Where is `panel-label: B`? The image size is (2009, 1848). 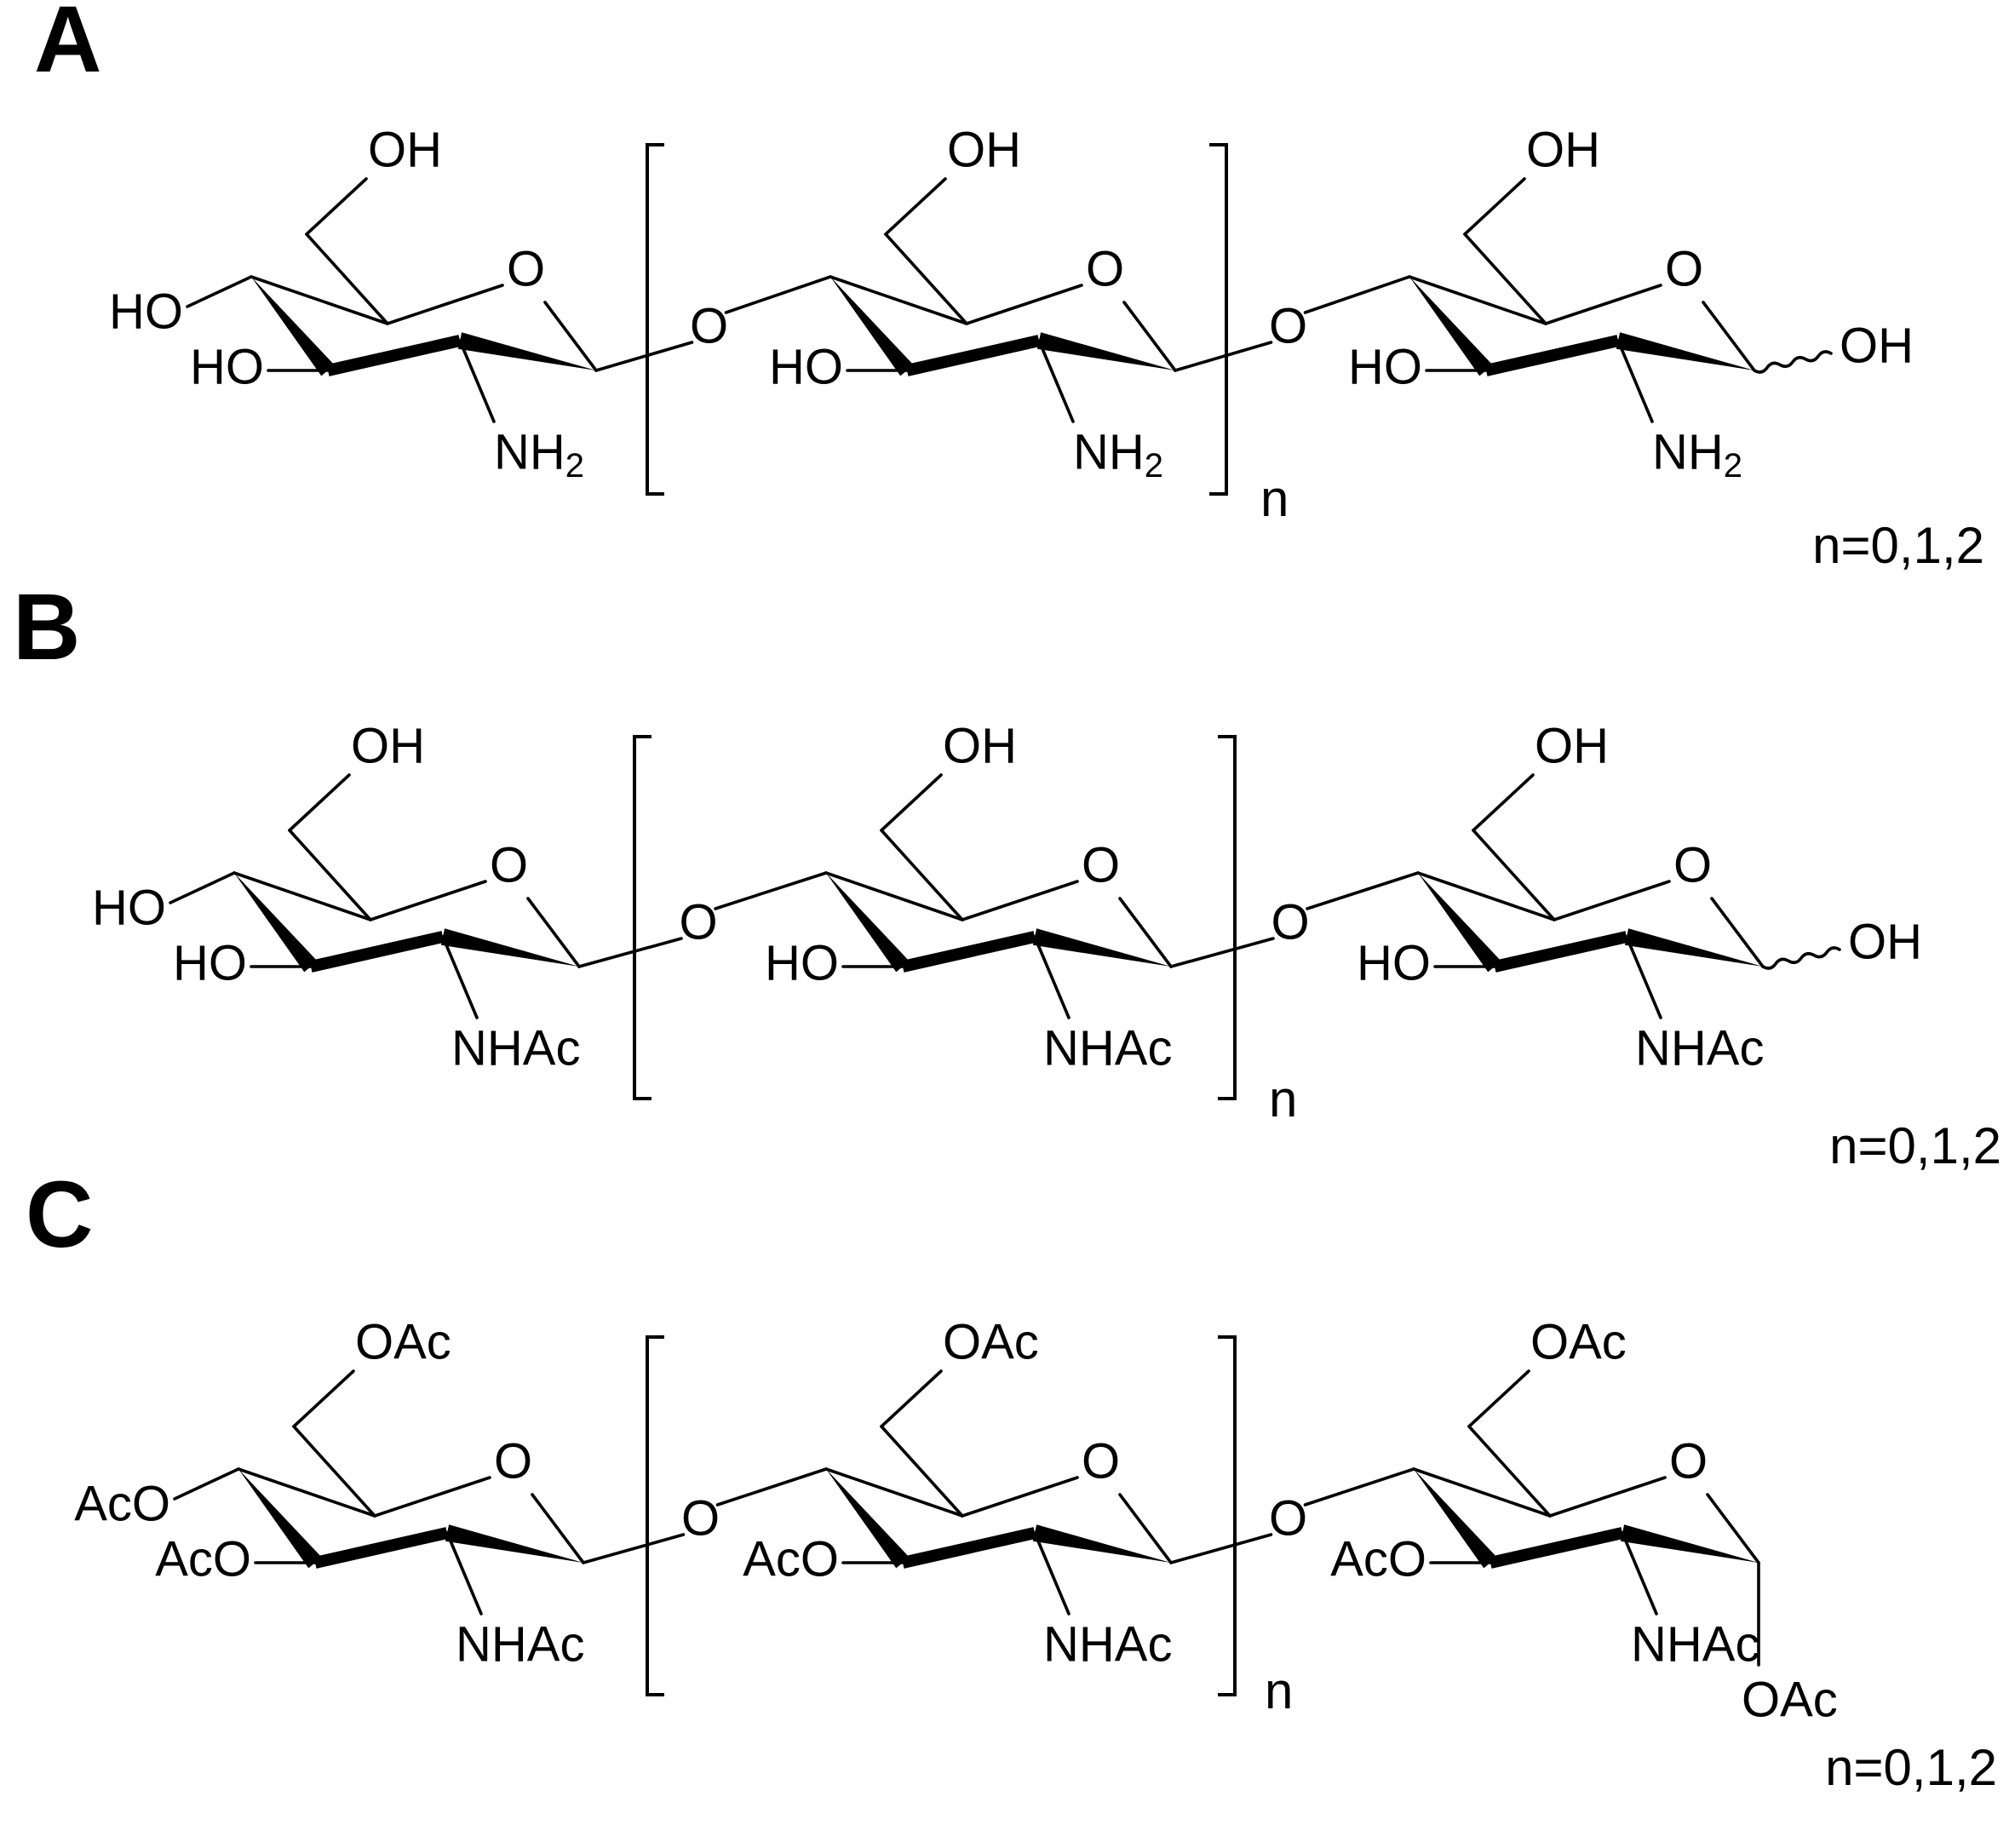
panel-label: B is located at coordinates (46, 627).